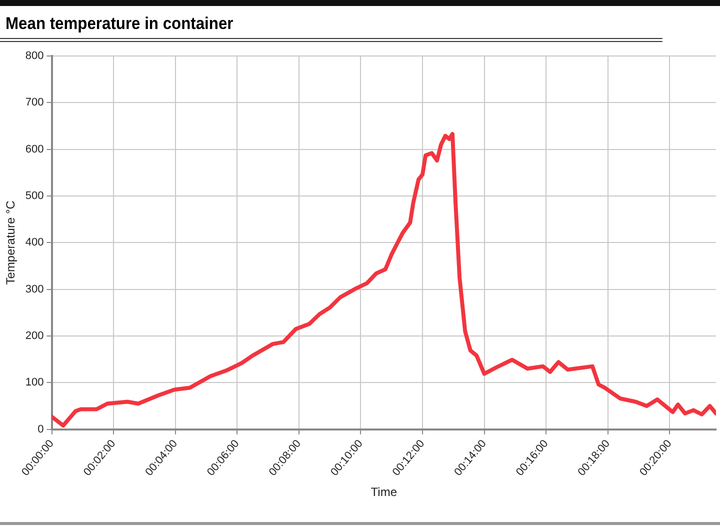 This screenshot has height=527, width=720. Describe the element at coordinates (34, 196) in the screenshot. I see `y-tick-label: 500` at that location.